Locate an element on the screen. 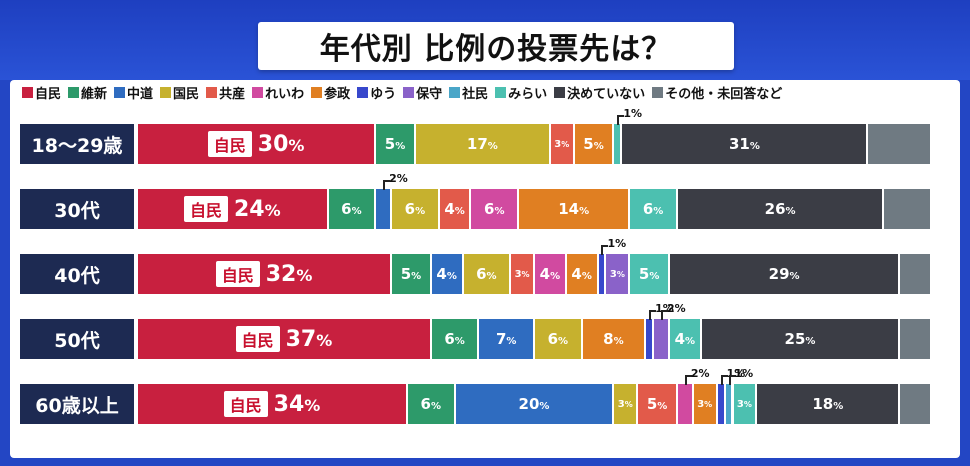  bar-segment: 17% is located at coordinates (483, 144).